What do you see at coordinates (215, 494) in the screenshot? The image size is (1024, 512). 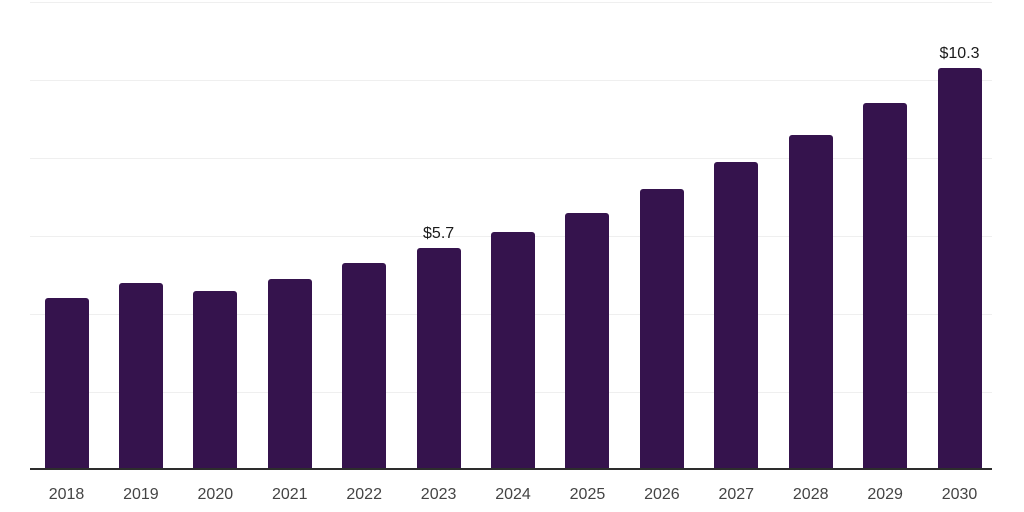 I see `x-tick-label-2020: 2020` at bounding box center [215, 494].